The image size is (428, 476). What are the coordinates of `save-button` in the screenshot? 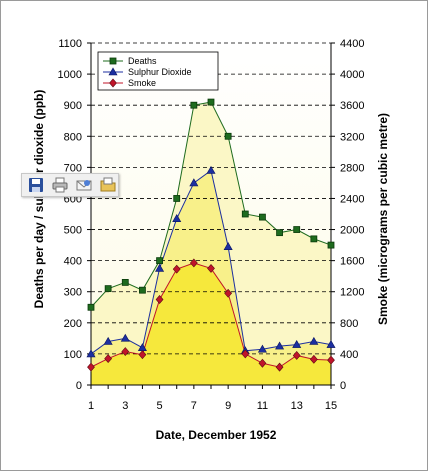 It's located at (36, 185).